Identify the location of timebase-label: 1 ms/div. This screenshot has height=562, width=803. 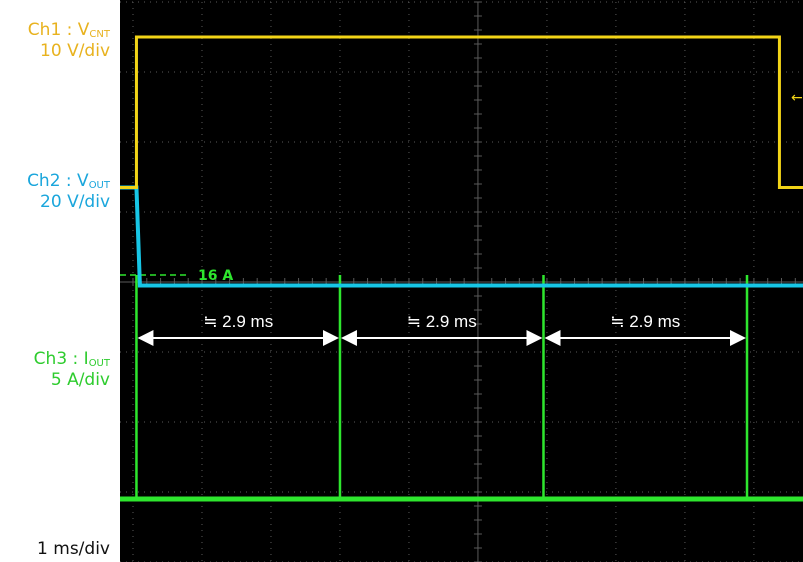
(73, 549).